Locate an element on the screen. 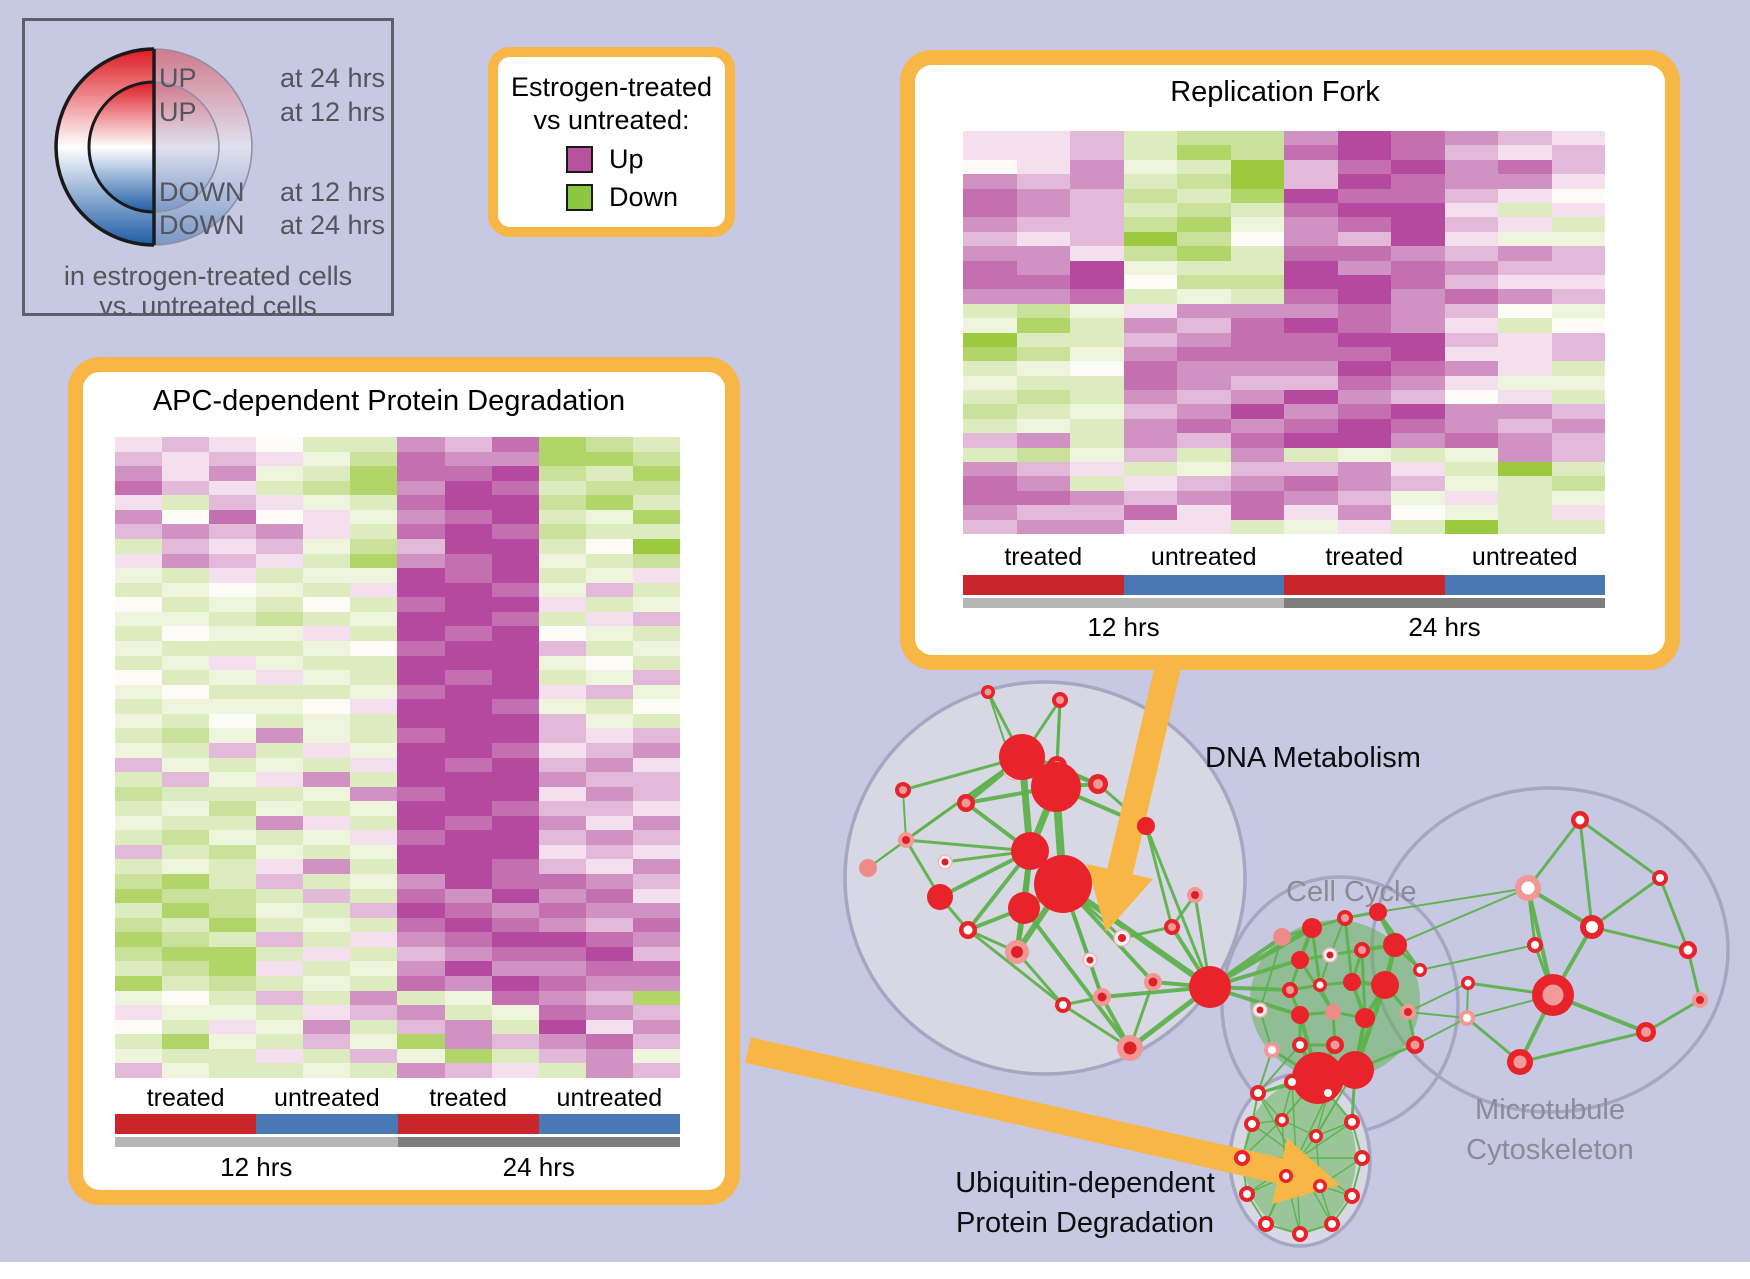 The height and width of the screenshot is (1279, 1750). updown-title-line1: Estrogen-treated is located at coordinates (611, 87).